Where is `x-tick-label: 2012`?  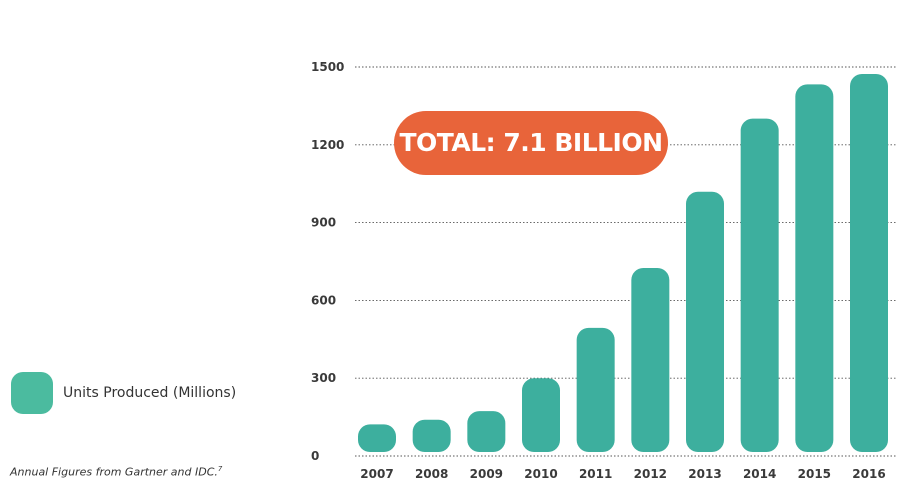
x-tick-label: 2012 is located at coordinates (650, 474).